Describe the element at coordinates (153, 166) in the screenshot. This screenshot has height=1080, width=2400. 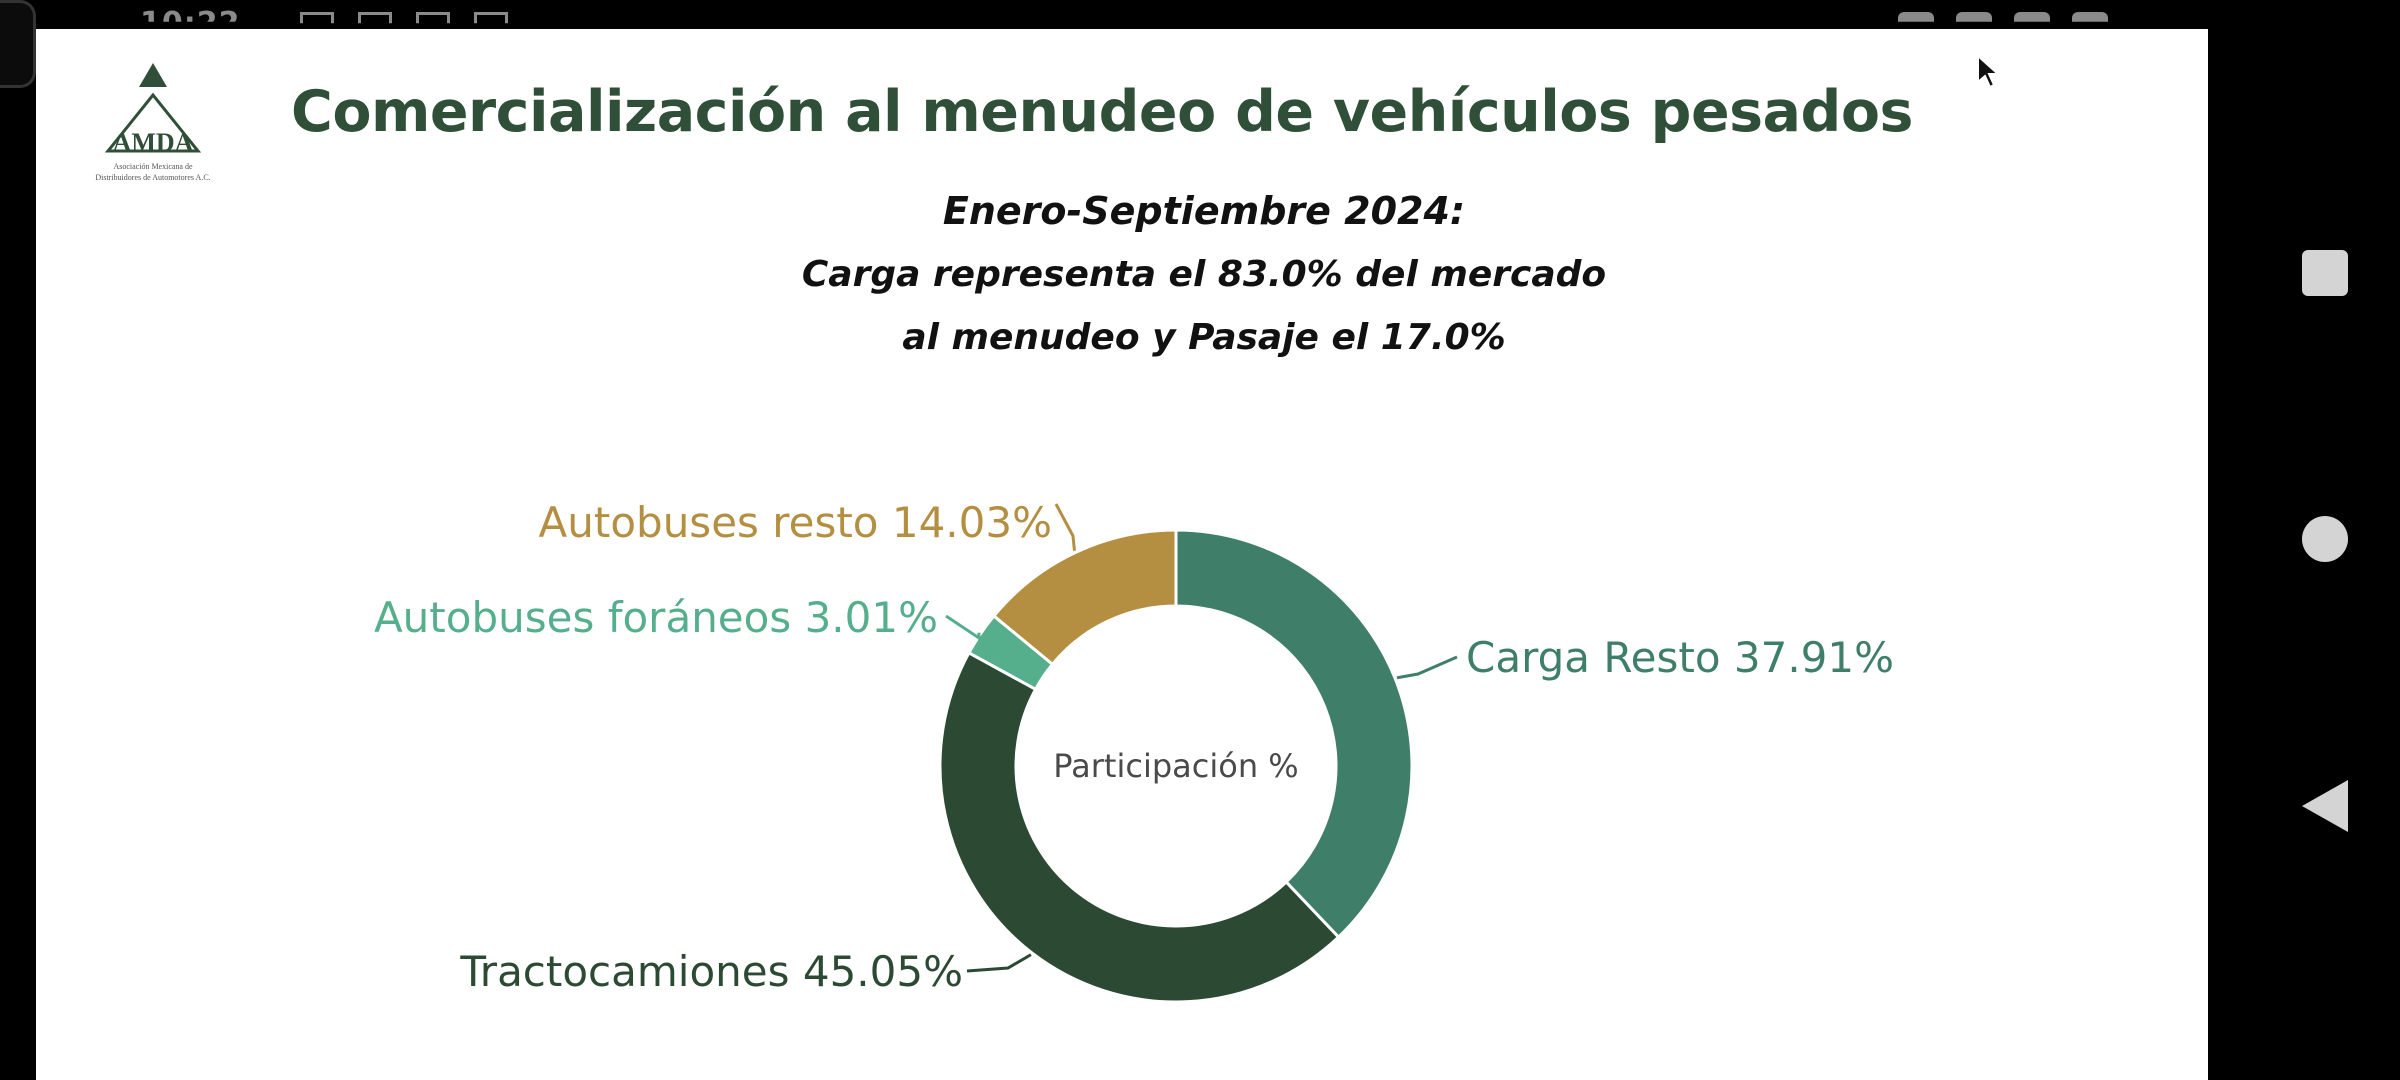
I see `logo-subtitle-line1: Asociación Mexicana de` at that location.